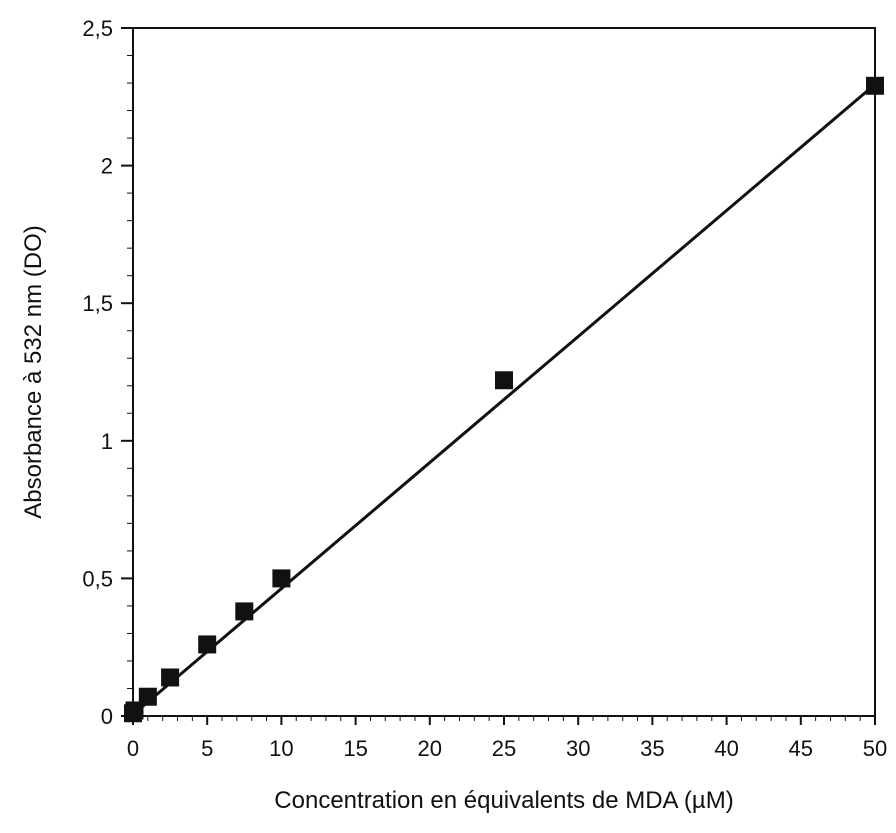 The width and height of the screenshot is (896, 833). Describe the element at coordinates (33, 371) in the screenshot. I see `y-axis-title: Absorbance à 532 nm (DO)` at that location.